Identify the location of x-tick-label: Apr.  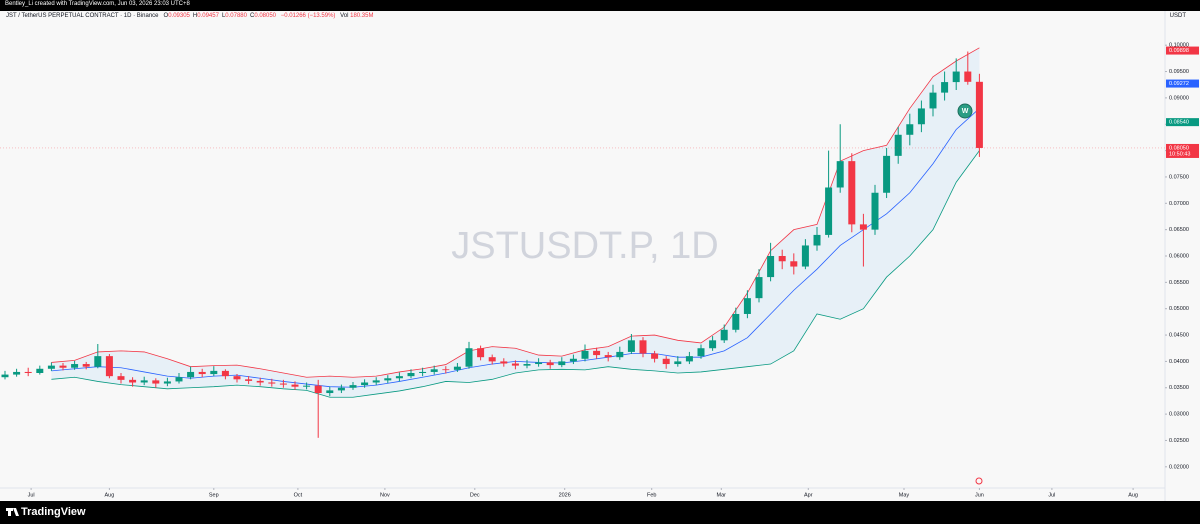
(808, 495).